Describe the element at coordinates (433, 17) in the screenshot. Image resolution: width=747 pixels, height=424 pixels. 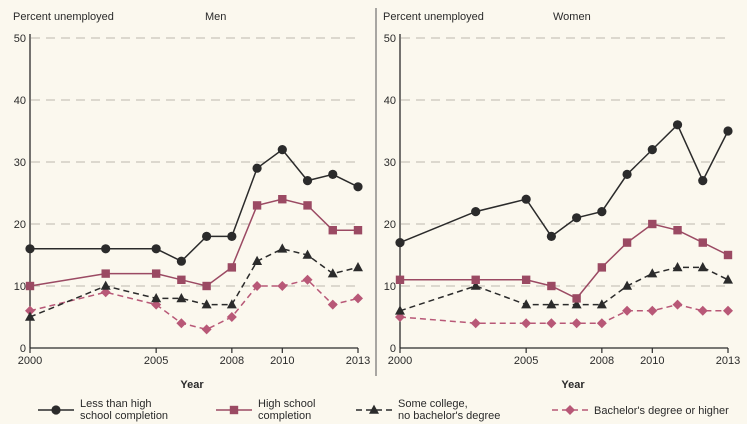
I see `women-y-axis-label: Percent unemployed` at that location.